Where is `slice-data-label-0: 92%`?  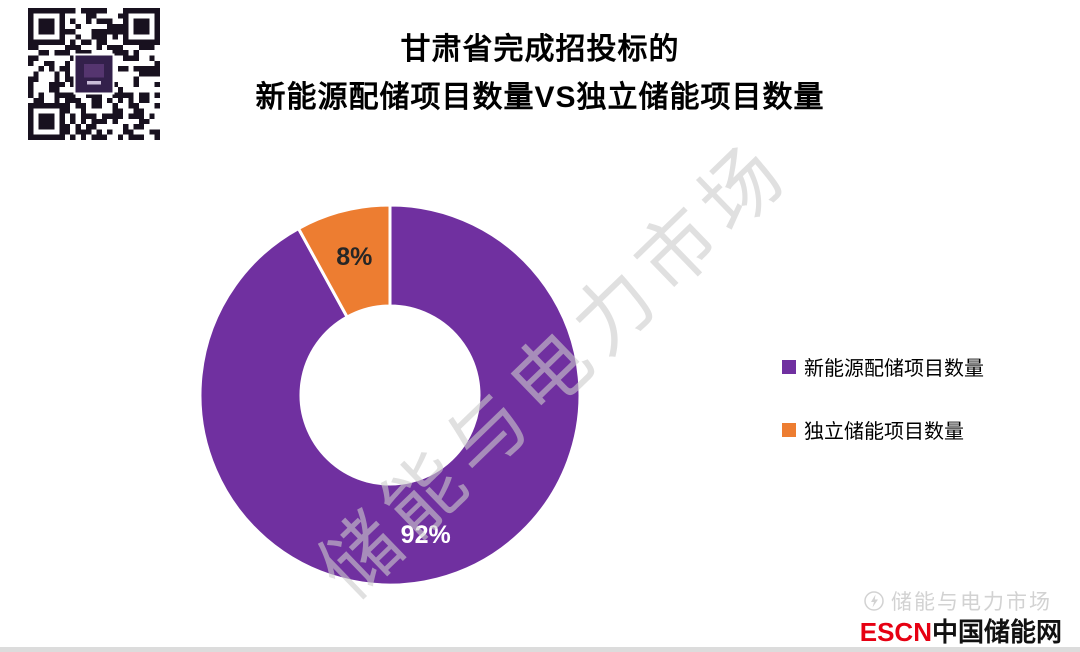
slice-data-label-0: 92% is located at coordinates (426, 535).